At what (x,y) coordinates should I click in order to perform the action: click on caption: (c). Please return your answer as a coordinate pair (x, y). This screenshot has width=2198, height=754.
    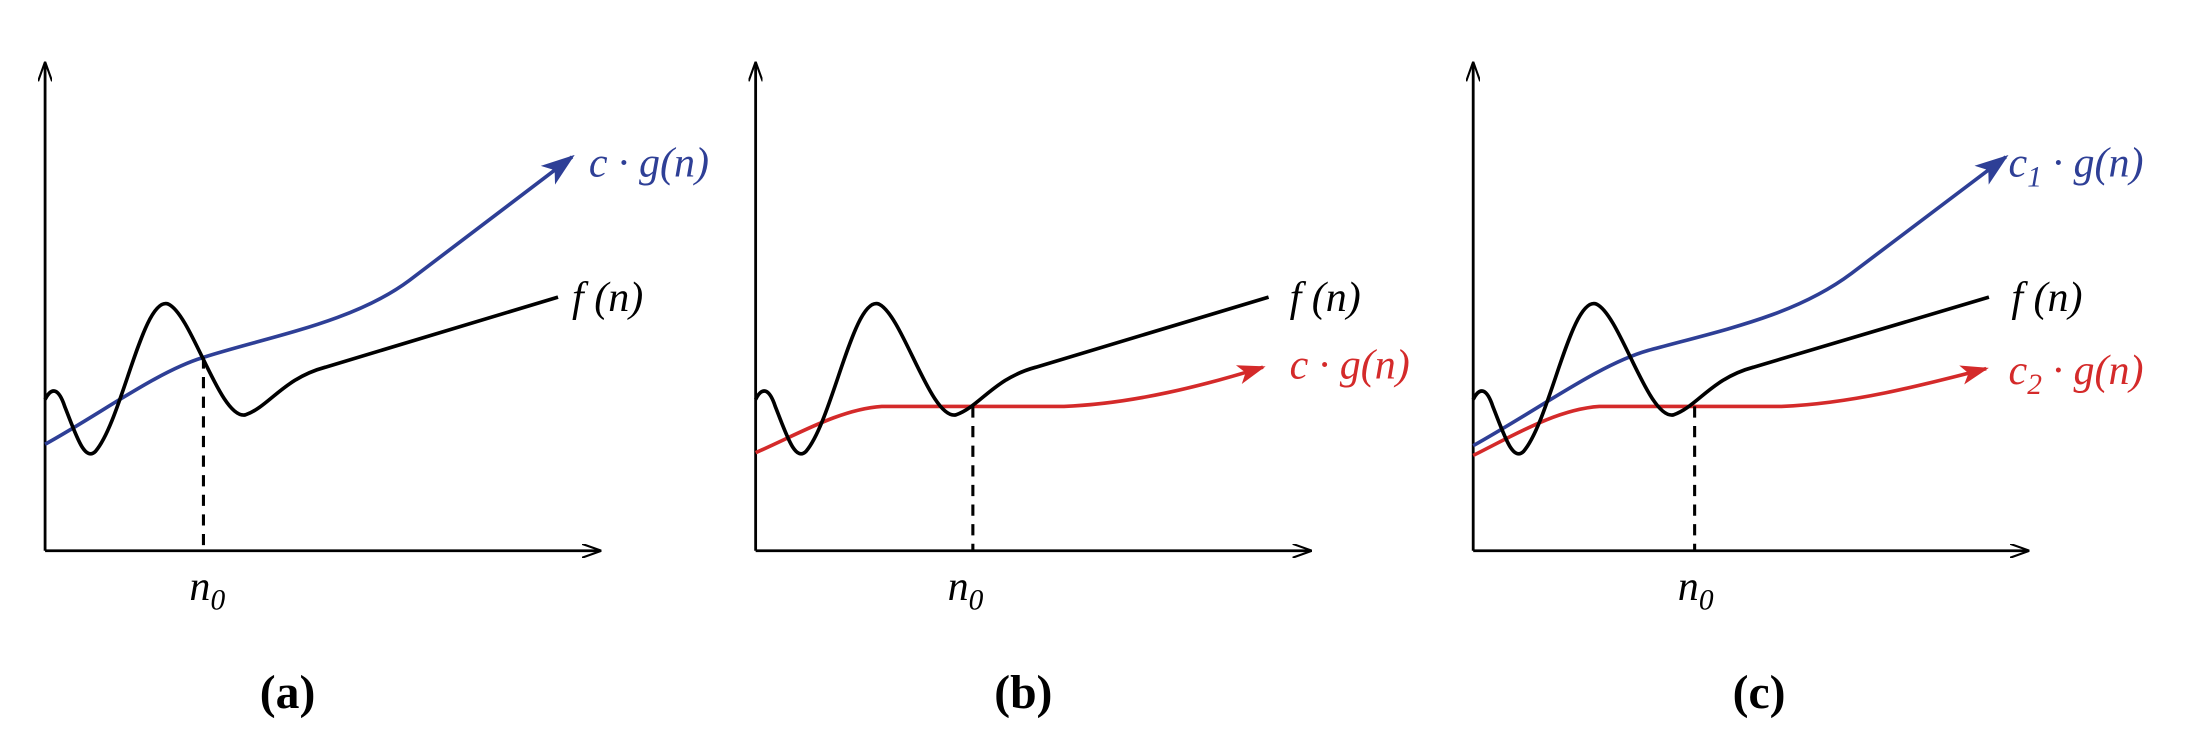
    Looking at the image, I should click on (1759, 693).